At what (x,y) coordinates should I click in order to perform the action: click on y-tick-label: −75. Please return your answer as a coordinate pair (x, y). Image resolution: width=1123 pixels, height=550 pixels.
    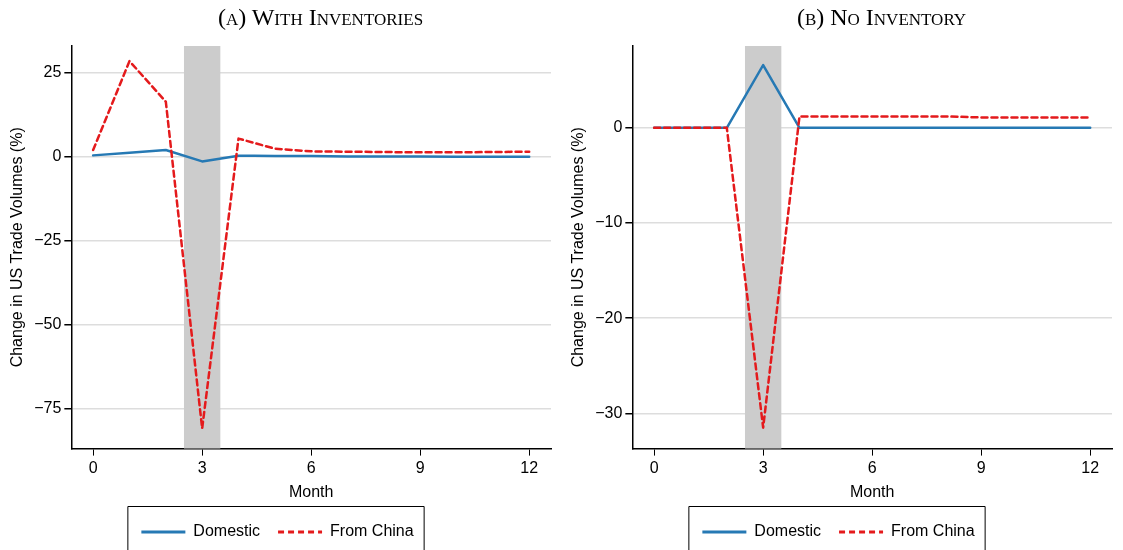
    Looking at the image, I should click on (48, 407).